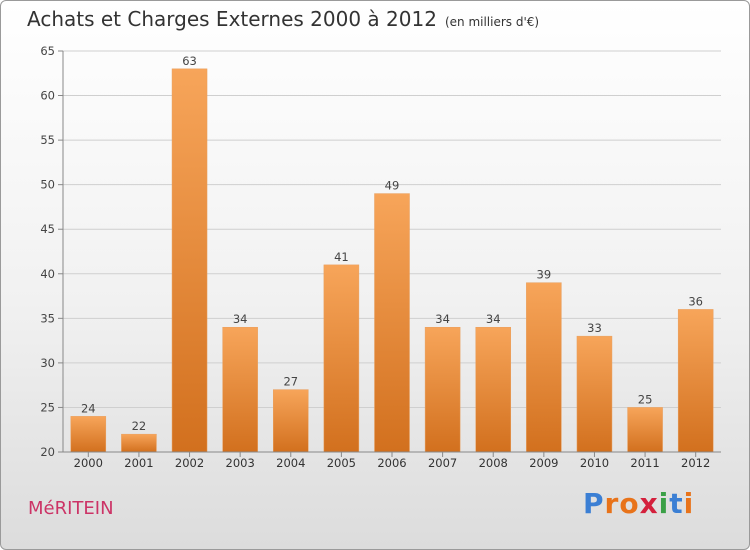 The height and width of the screenshot is (550, 750). Describe the element at coordinates (88, 434) in the screenshot. I see `bar-2000` at that location.